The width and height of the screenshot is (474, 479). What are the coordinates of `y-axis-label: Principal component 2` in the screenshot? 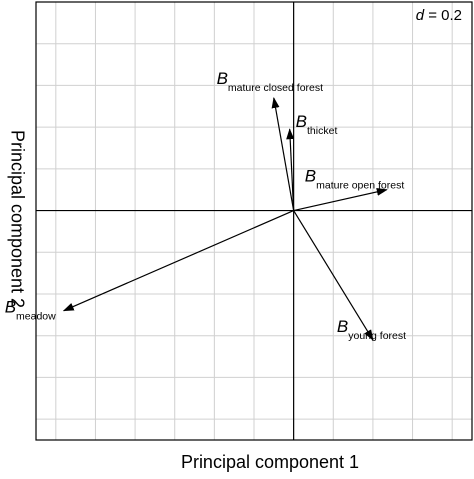 It's located at (17, 219).